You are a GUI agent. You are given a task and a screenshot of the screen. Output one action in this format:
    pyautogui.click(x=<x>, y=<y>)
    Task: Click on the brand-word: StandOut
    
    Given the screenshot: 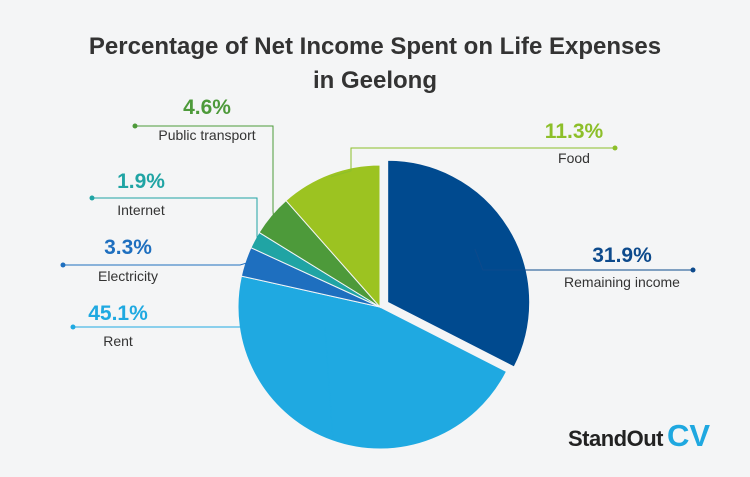 What is the action you would take?
    pyautogui.click(x=616, y=438)
    